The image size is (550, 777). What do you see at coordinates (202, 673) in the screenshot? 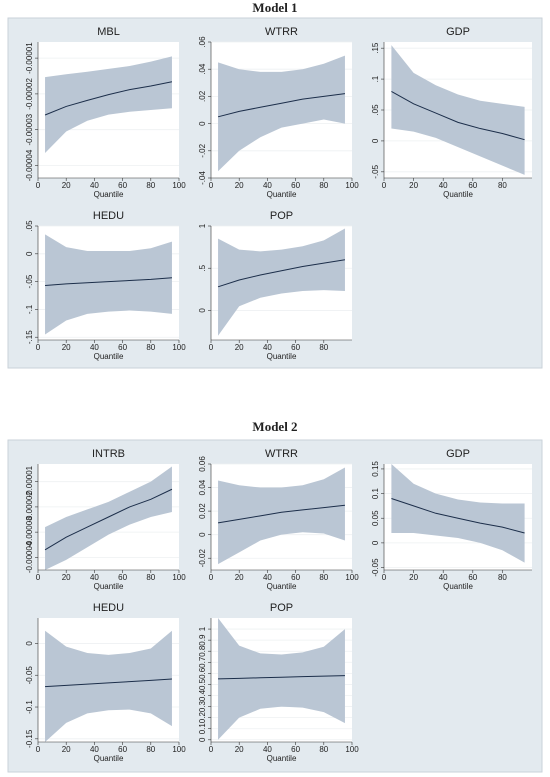
I see `y-tick-label: 0.6` at bounding box center [202, 673].